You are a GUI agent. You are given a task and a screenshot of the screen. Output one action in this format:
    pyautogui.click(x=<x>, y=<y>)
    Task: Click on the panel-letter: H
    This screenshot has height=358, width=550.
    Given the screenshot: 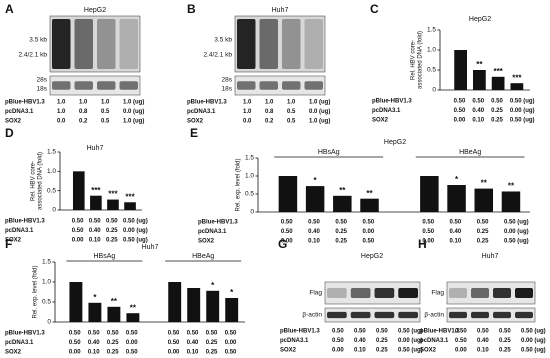 What is the action you would take?
    pyautogui.click(x=422, y=244)
    